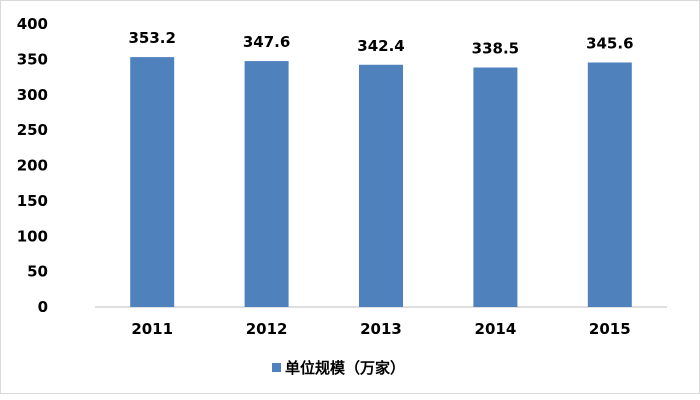  Describe the element at coordinates (267, 329) in the screenshot. I see `x-tick-label: 2012` at that location.